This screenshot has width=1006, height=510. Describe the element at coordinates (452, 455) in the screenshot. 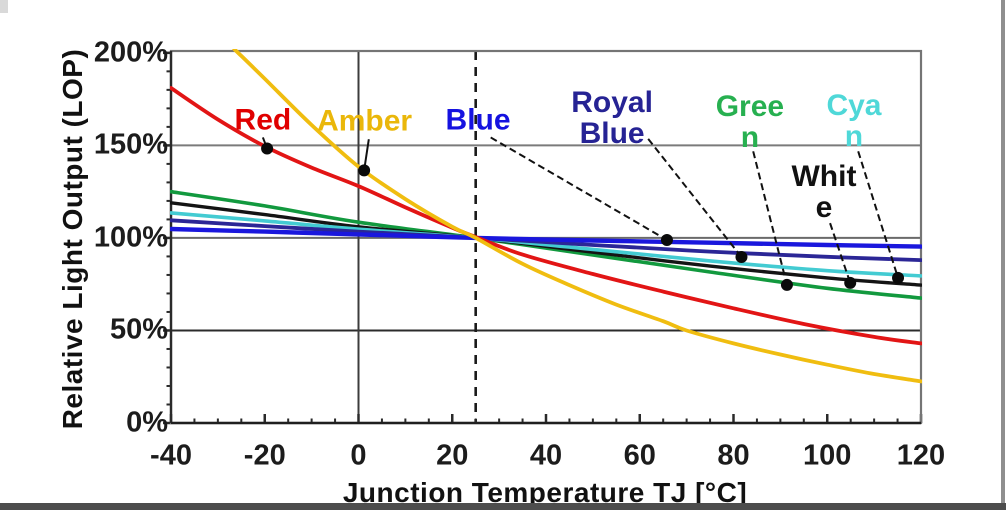

I see `x-tick-label-20: 20` at that location.